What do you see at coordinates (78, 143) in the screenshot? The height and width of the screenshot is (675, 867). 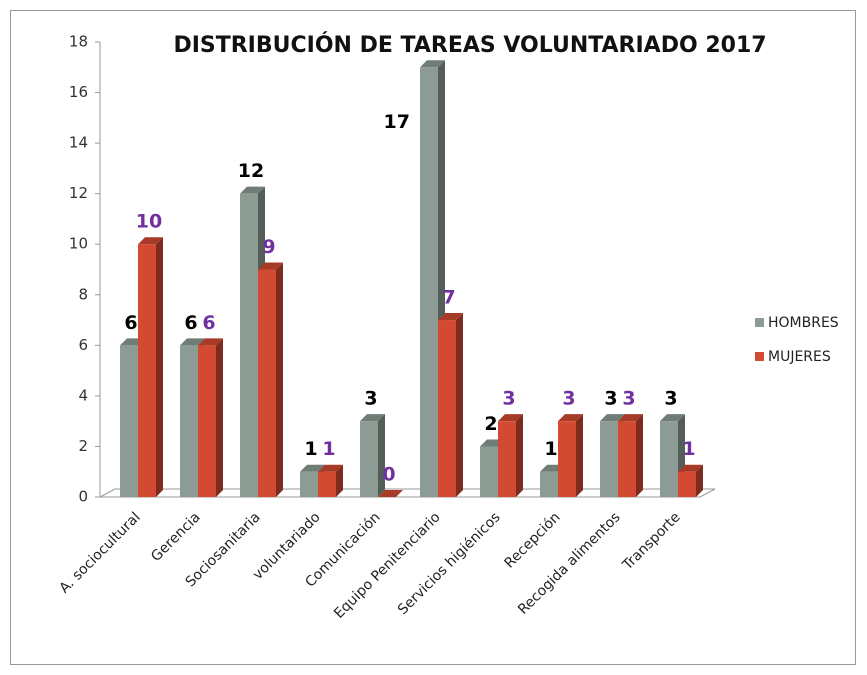 I see `y-tick-label: 14` at bounding box center [78, 143].